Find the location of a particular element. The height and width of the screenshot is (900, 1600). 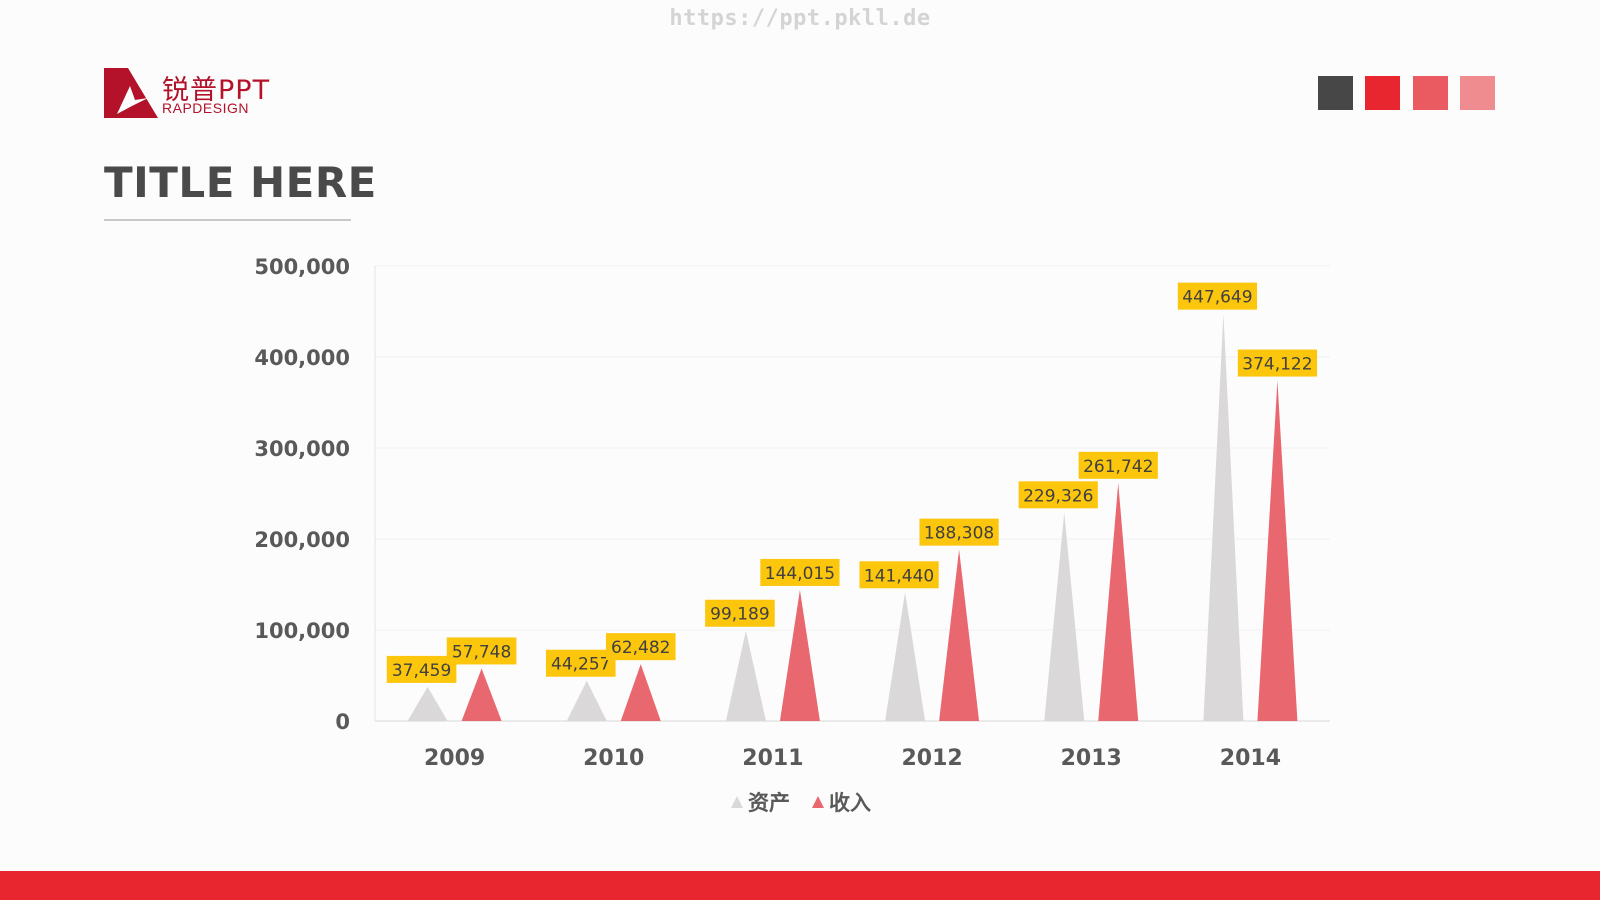

logo-text-en: RAPDESIGN is located at coordinates (205, 108).